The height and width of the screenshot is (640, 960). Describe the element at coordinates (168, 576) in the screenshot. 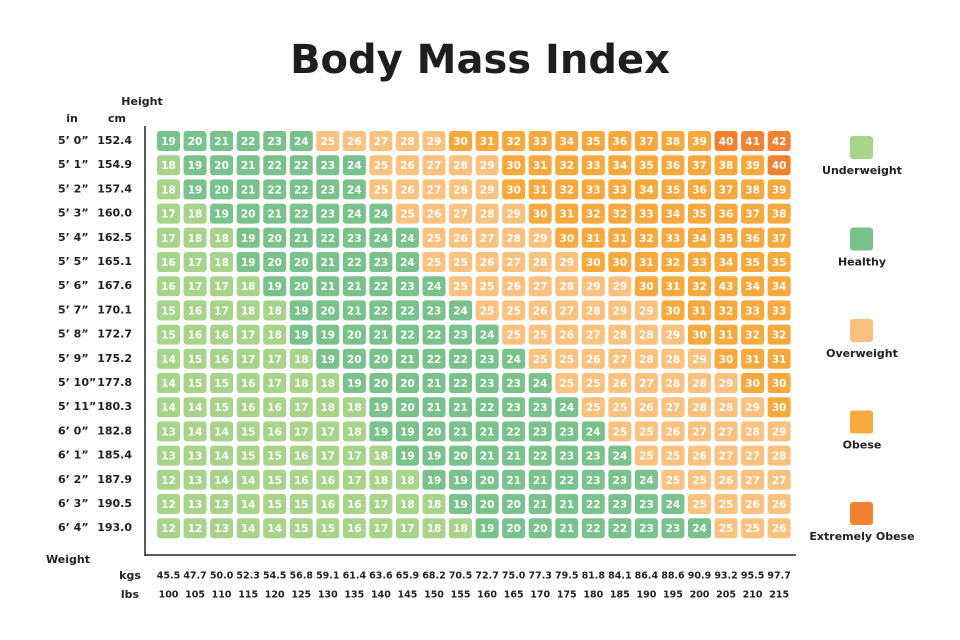

I see `kg-tick-label: 45.5` at that location.